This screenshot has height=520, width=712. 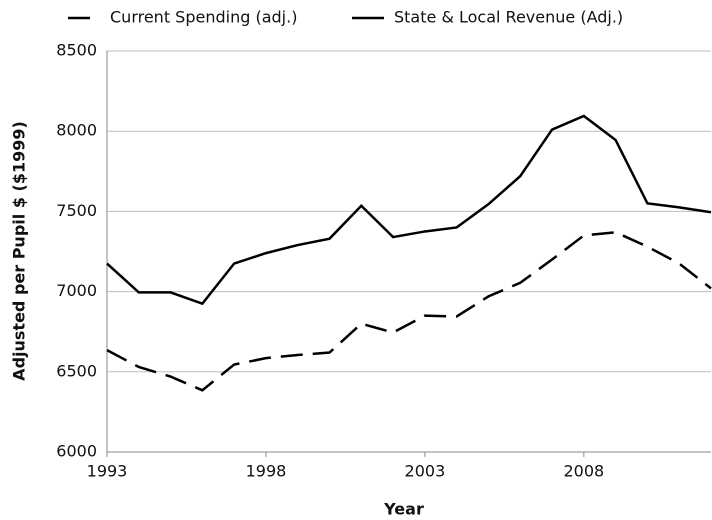 I want to click on legend-label: Current Spending (adj.), so click(x=203, y=17).